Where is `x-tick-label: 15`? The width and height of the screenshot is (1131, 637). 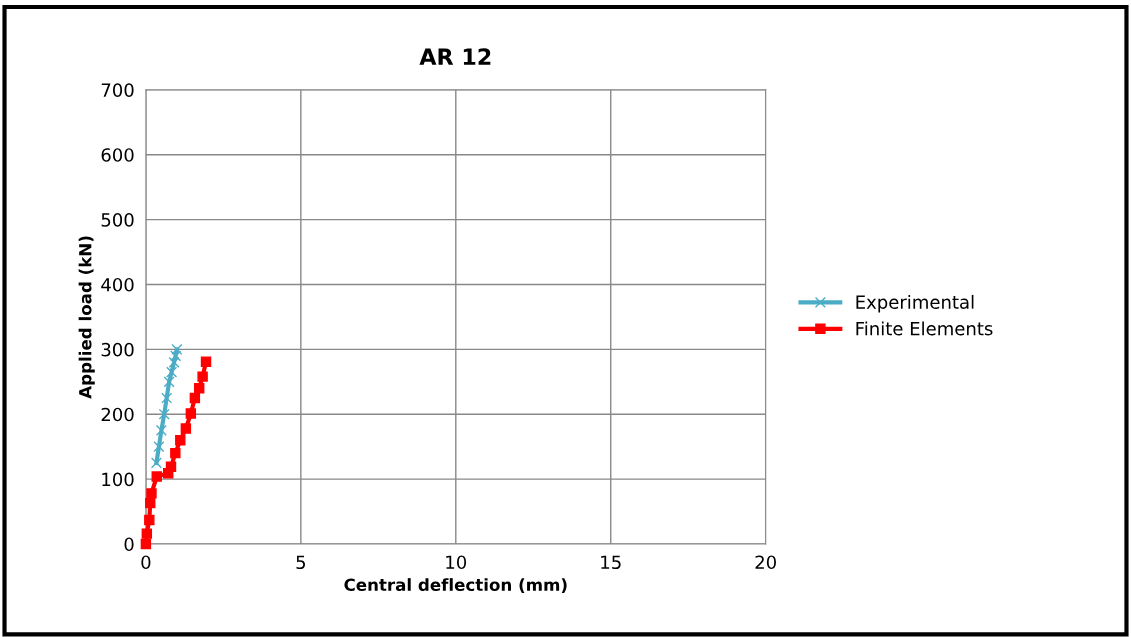
x-tick-label: 15 is located at coordinates (611, 562).